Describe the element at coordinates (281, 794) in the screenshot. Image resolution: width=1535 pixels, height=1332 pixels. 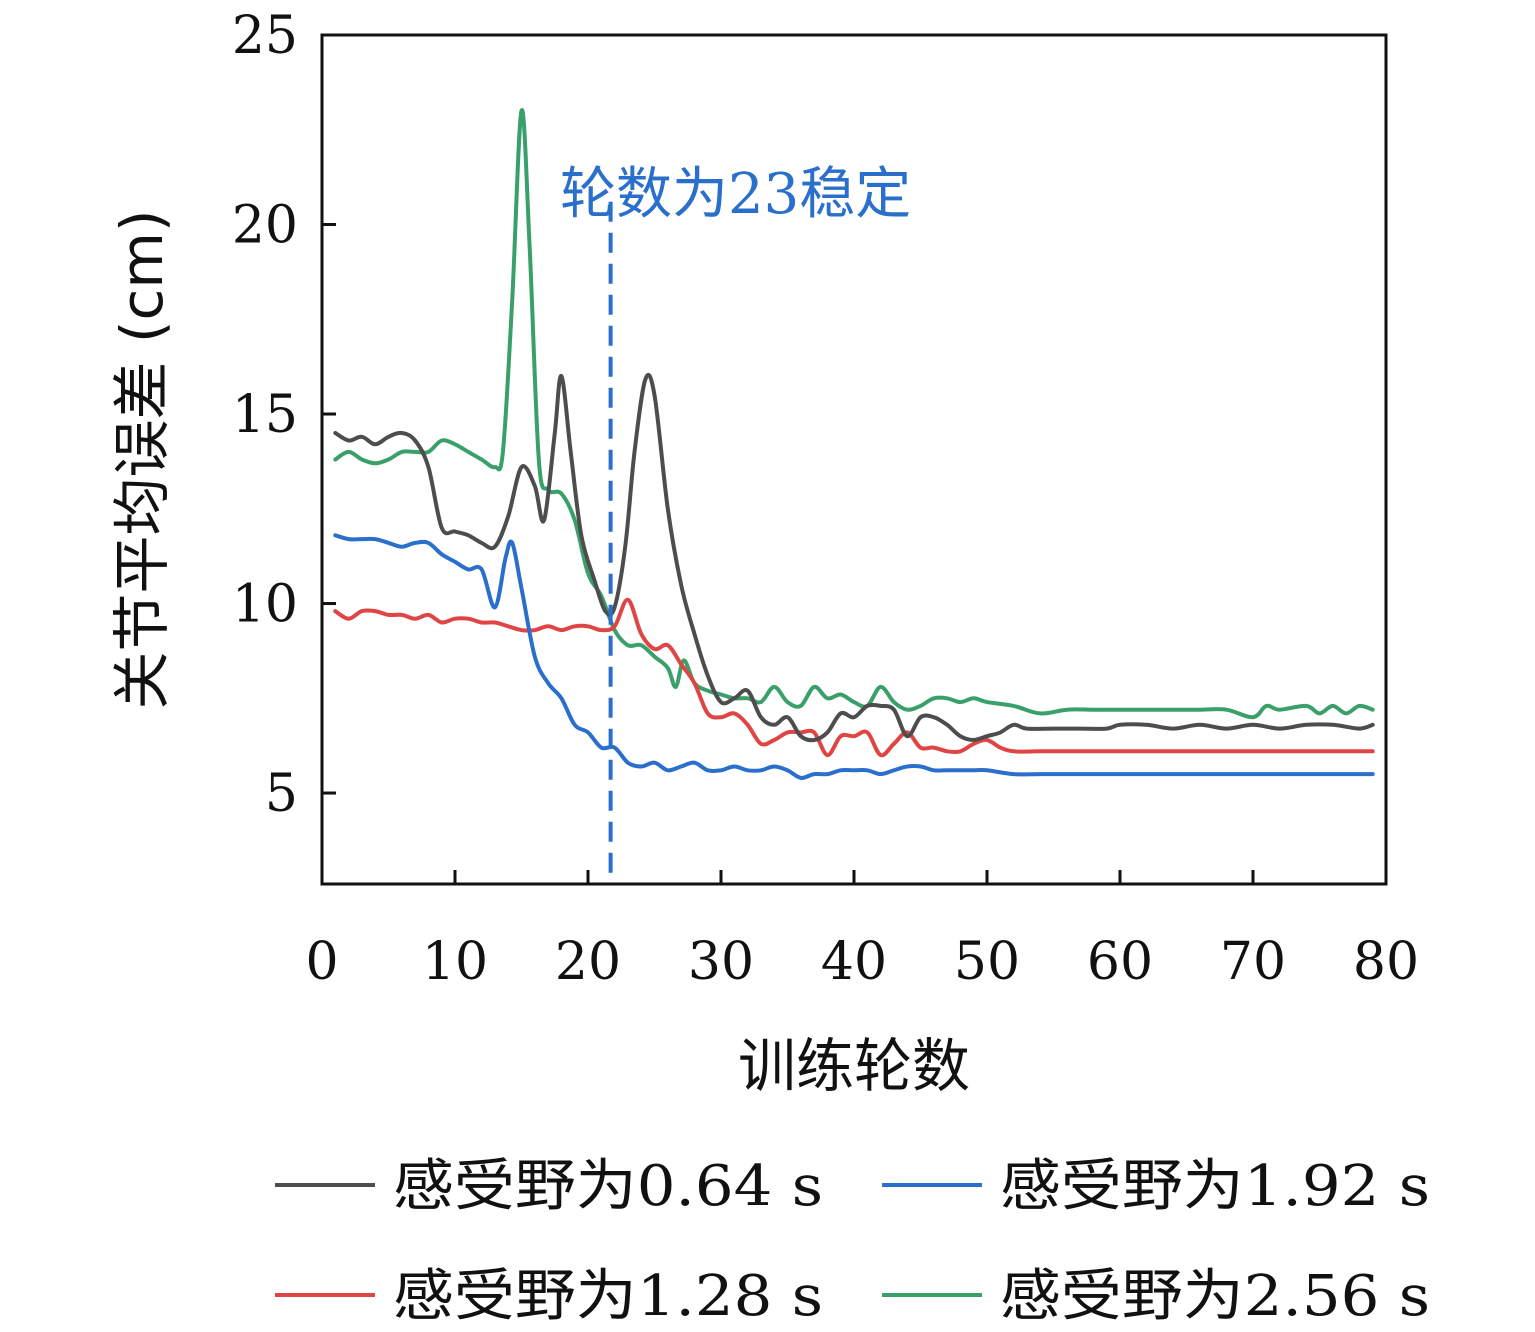
I see `y-tick-label: 5` at that location.